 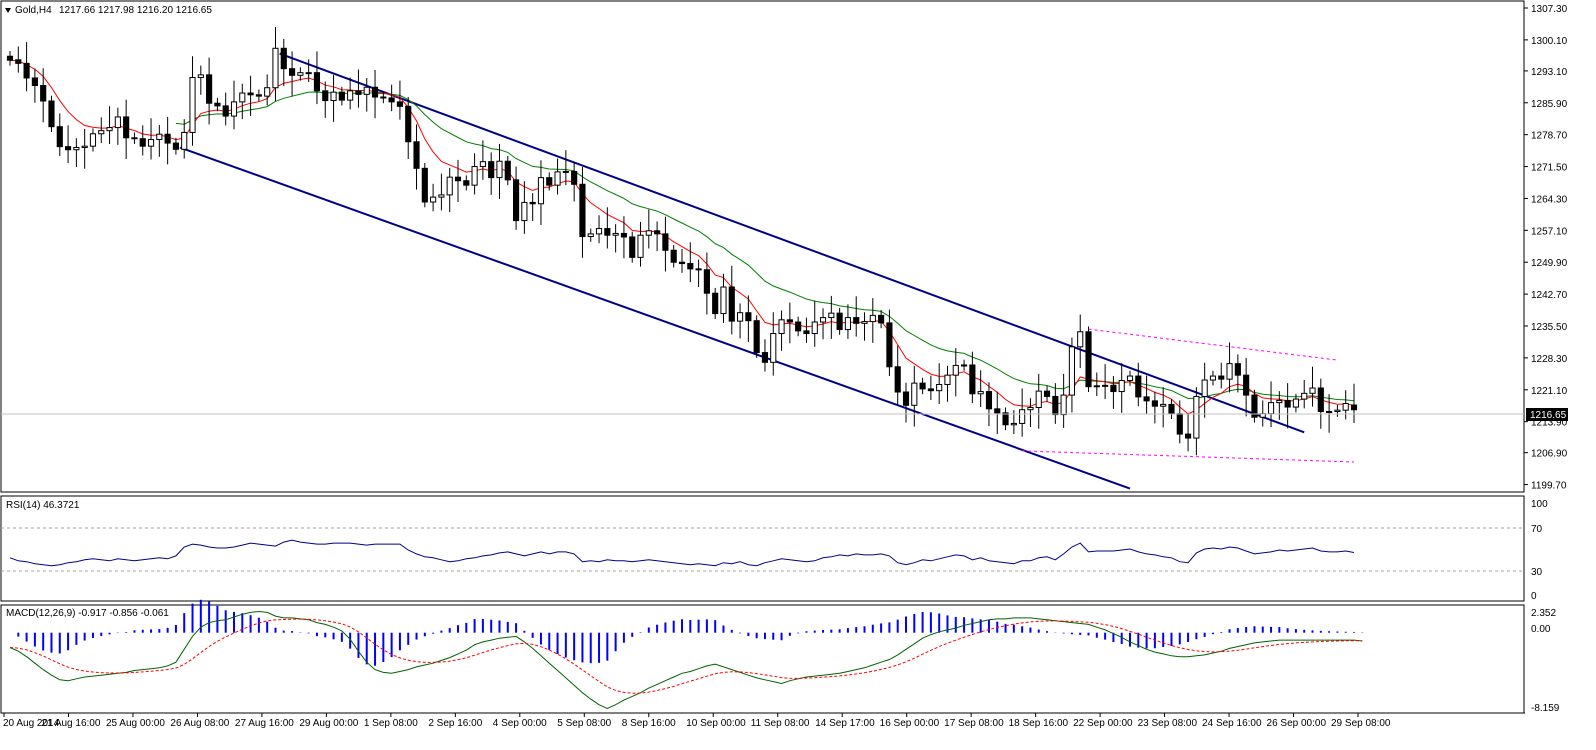 I want to click on price-tick-label: 1264.30, so click(x=1549, y=199).